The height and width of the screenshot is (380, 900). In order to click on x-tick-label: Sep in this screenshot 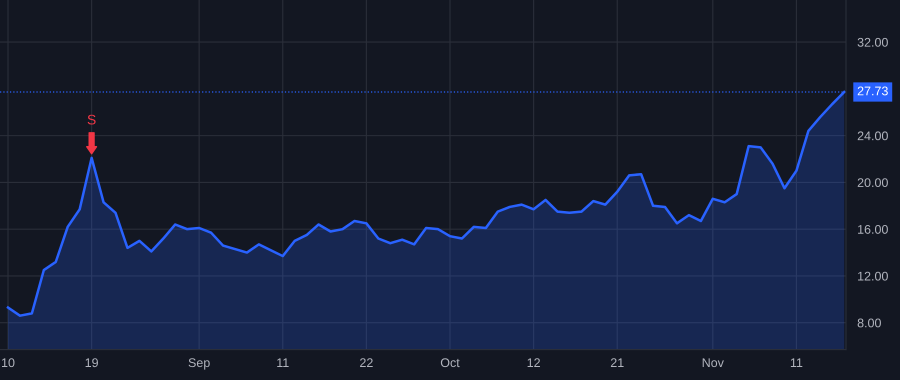, I will do `click(199, 364)`.